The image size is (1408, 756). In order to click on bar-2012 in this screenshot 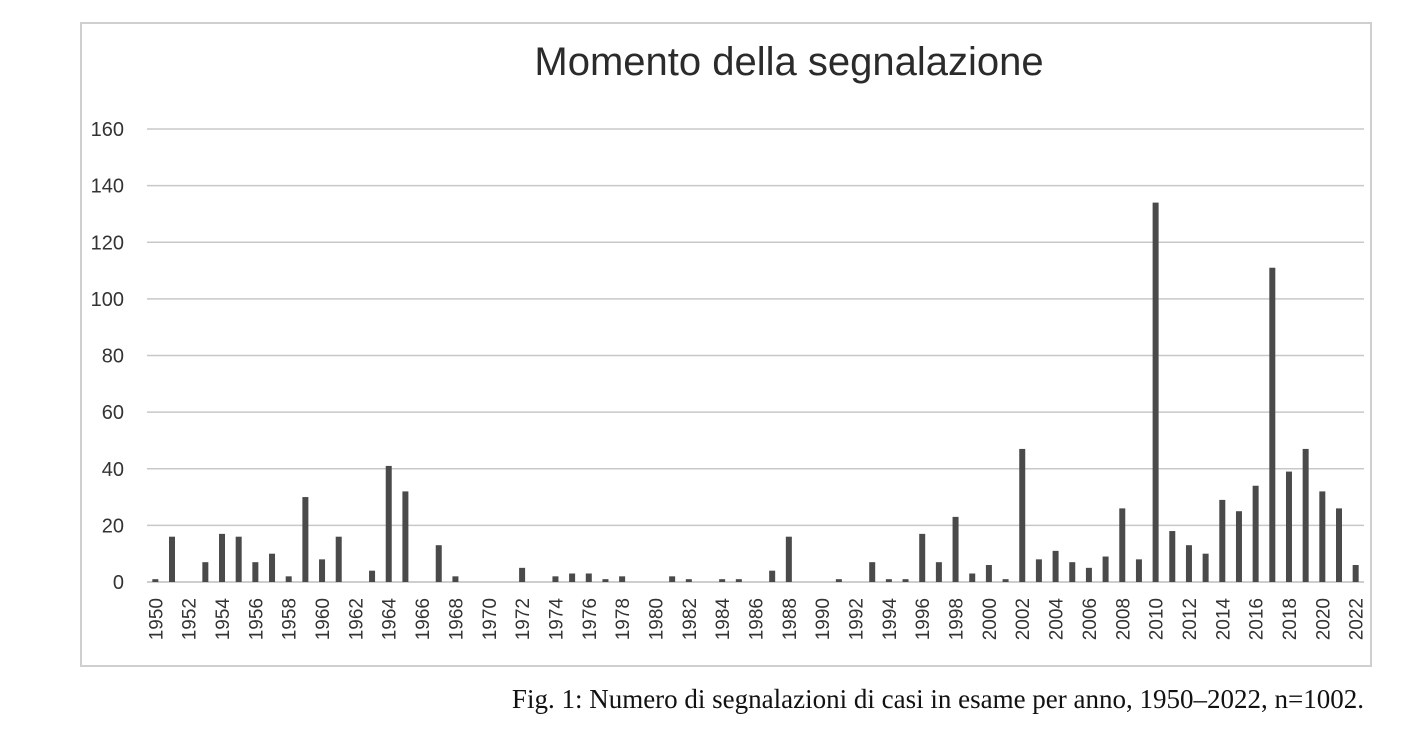, I will do `click(1188, 563)`.